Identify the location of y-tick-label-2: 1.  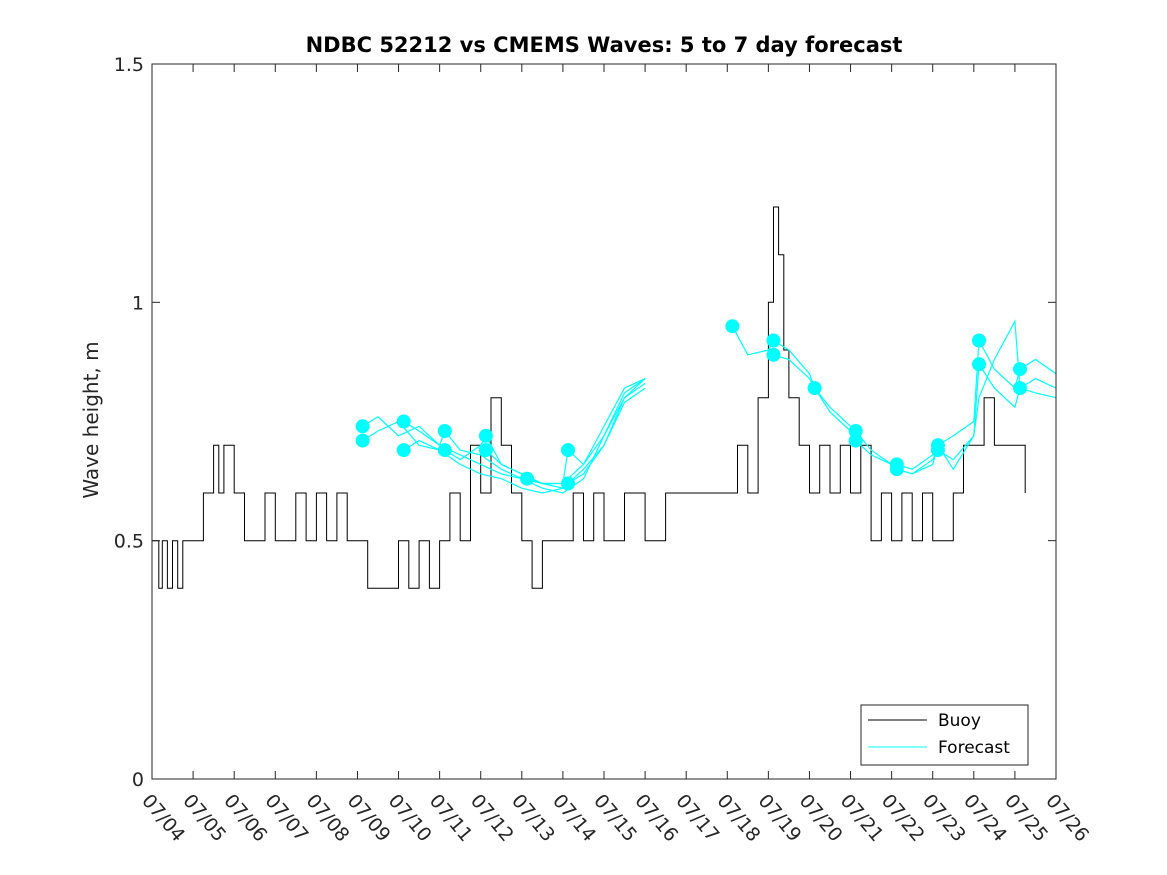
(138, 303).